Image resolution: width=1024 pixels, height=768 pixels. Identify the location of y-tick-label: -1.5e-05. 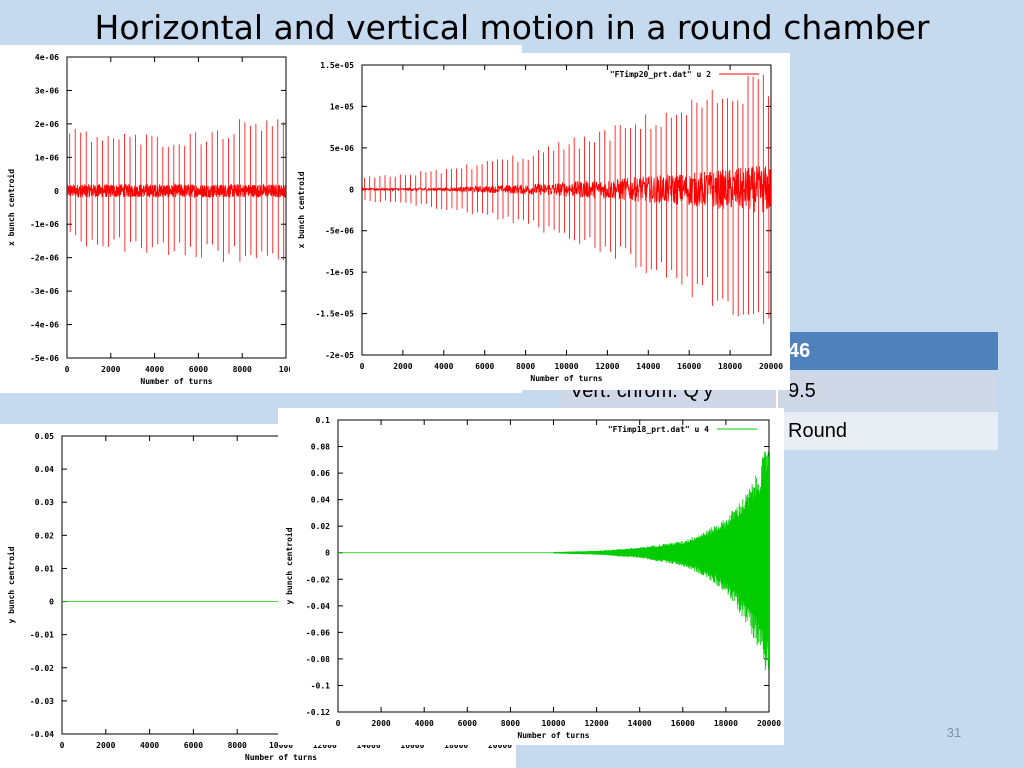
(334, 314).